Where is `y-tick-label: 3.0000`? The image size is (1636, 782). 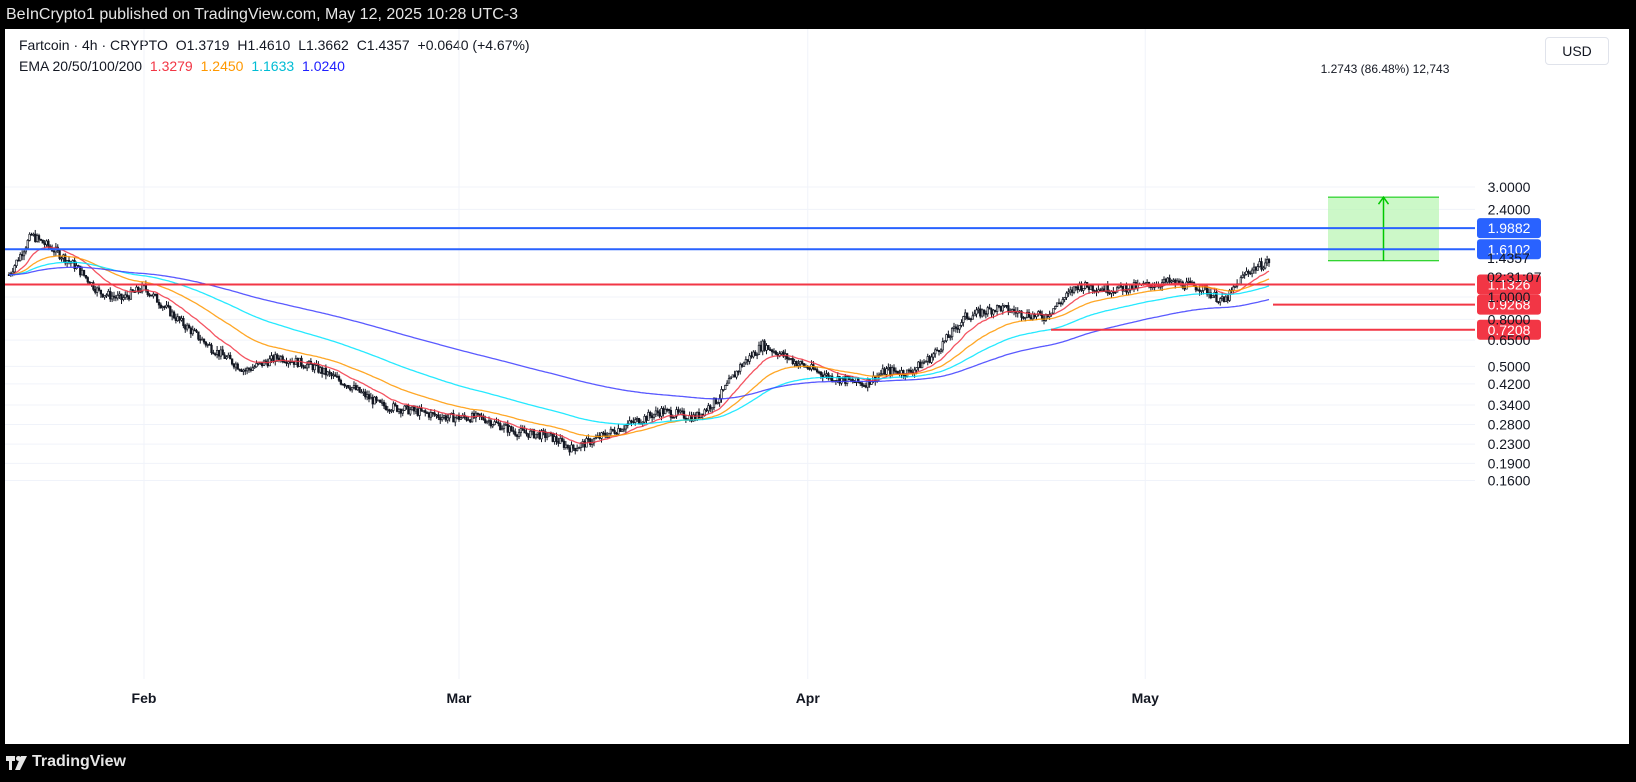
y-tick-label: 3.0000 is located at coordinates (1509, 187).